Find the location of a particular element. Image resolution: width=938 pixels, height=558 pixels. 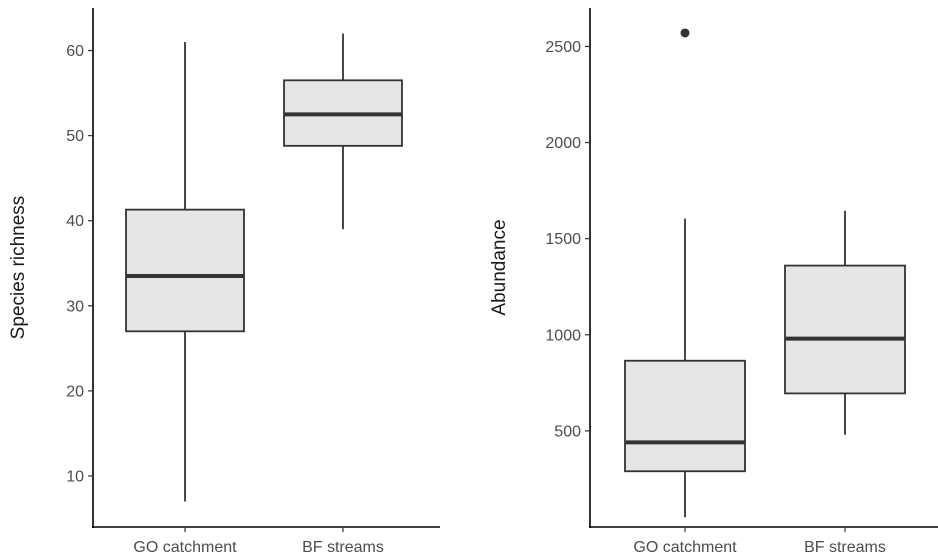

y-tick-label: 1000 is located at coordinates (563, 335).